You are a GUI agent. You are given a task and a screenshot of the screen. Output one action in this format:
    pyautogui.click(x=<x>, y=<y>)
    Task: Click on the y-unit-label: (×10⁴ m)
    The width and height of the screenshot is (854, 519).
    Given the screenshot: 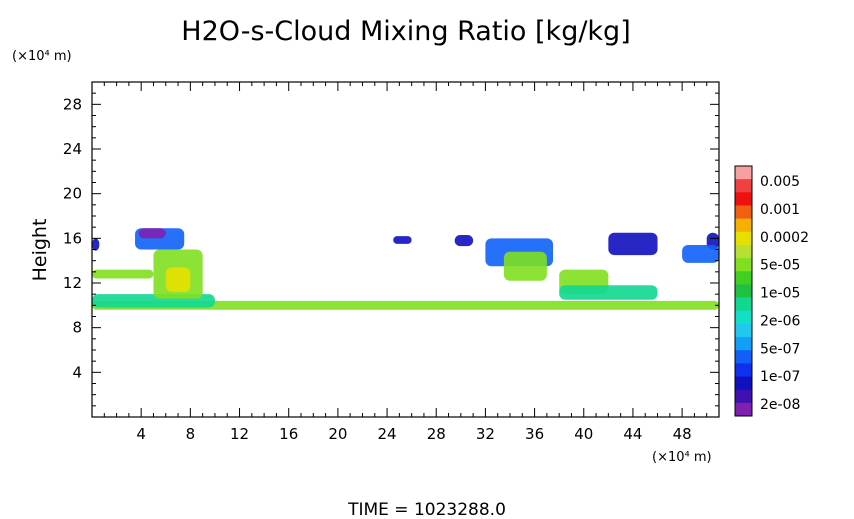 What is the action you would take?
    pyautogui.click(x=42, y=56)
    